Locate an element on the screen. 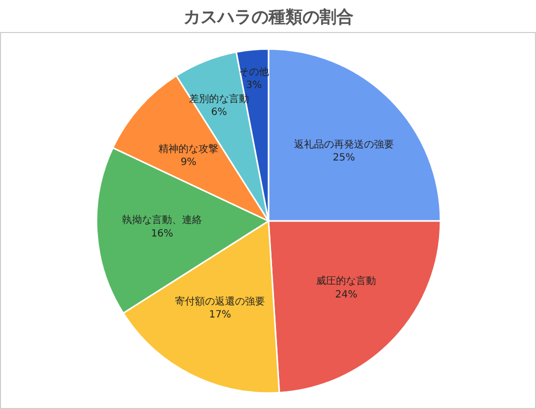 Image resolution: width=536 pixels, height=409 pixels. slice-label: 威圧的な言動 is located at coordinates (346, 281).